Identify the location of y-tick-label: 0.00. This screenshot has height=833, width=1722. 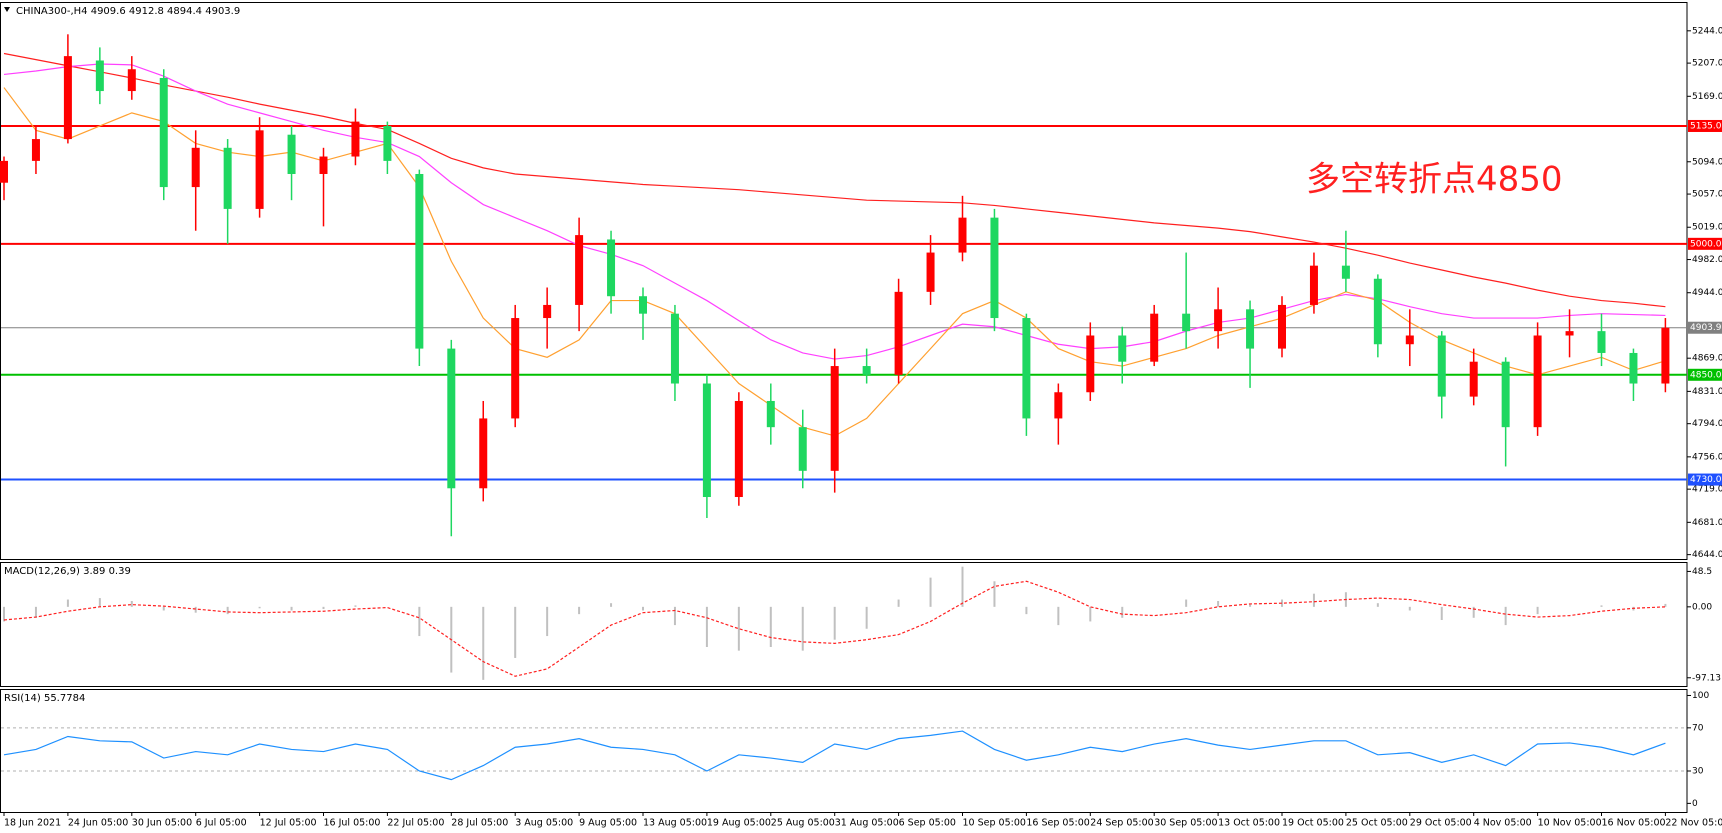
(1702, 607).